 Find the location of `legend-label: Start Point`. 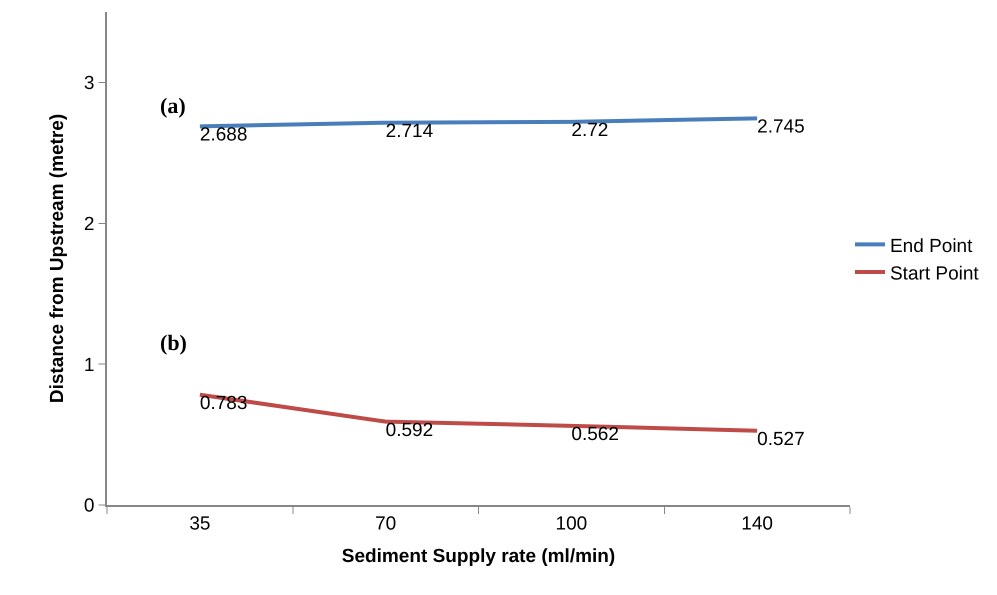

legend-label: Start Point is located at coordinates (935, 273).